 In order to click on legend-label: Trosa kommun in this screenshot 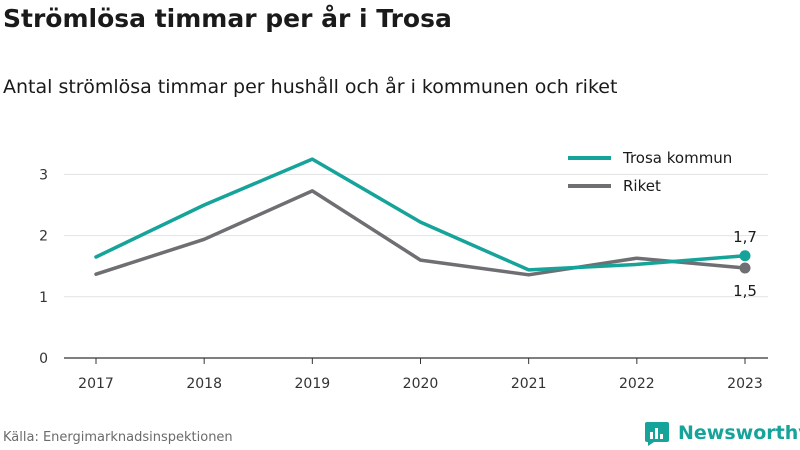, I will do `click(677, 158)`.